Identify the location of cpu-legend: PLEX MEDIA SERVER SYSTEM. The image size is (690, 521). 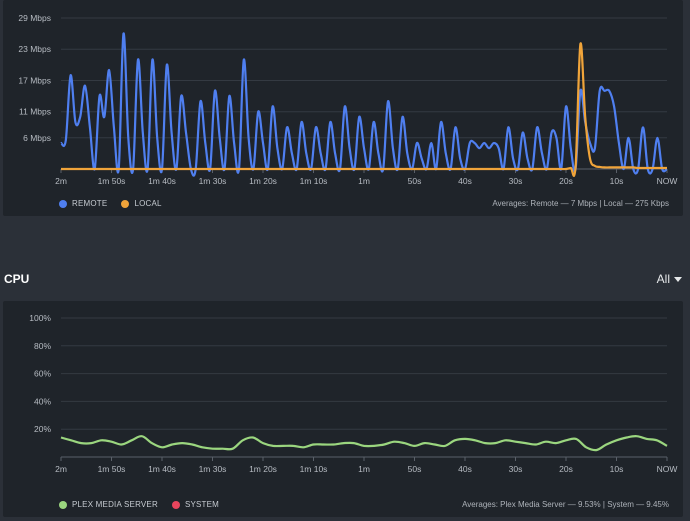
(139, 504).